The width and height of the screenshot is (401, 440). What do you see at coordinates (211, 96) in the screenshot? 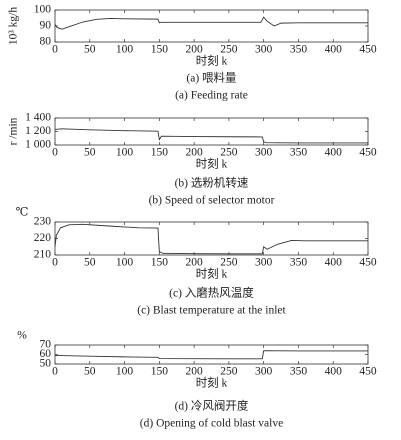
I see `caption-en: (a) Feeding rate` at bounding box center [211, 96].